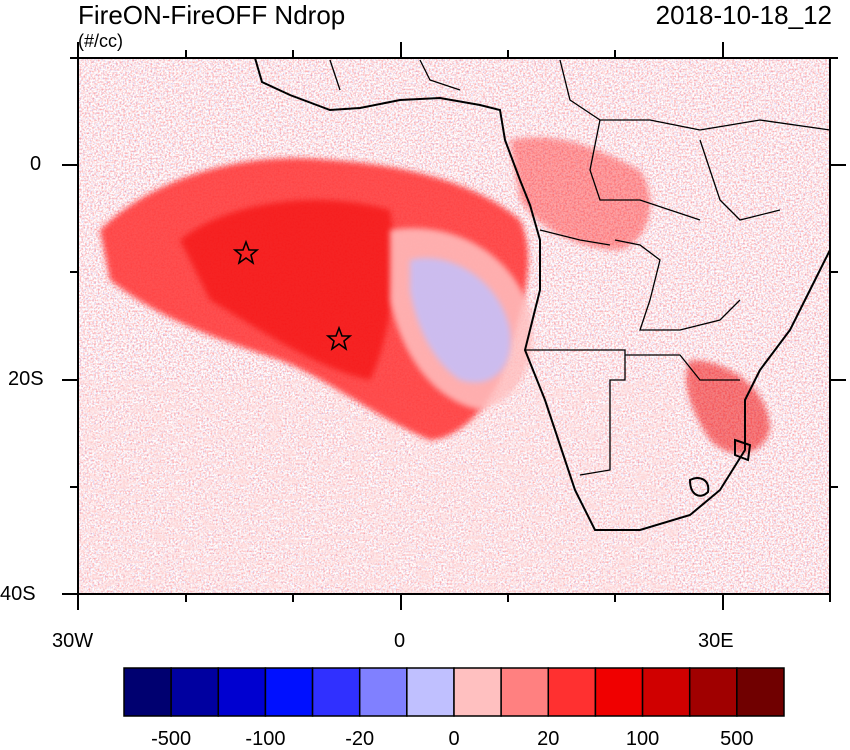 This screenshot has height=750, width=850. What do you see at coordinates (73, 641) in the screenshot?
I see `lon-label-30w: 30W` at bounding box center [73, 641].